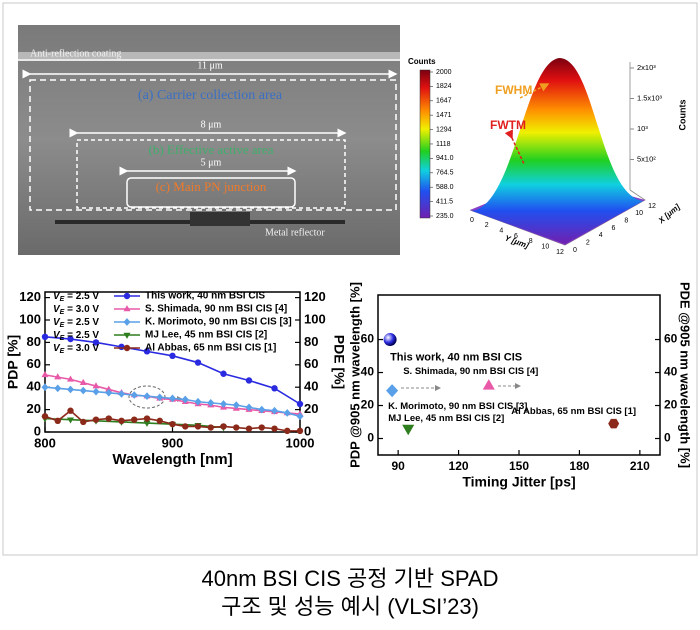 Image resolution: width=700 pixels, height=630 pixels. Describe the element at coordinates (614, 228) in the screenshot. I see `x-tick-label: 6` at that location.